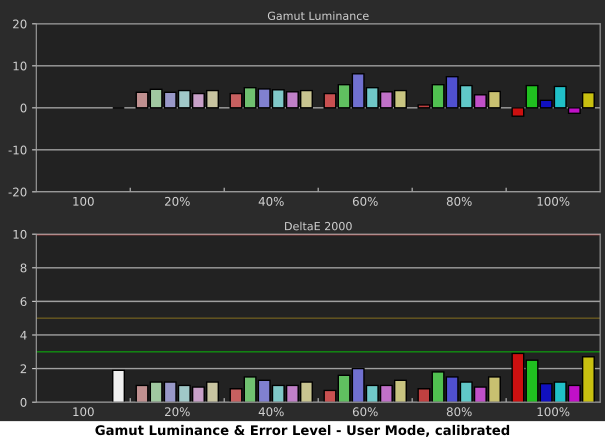 This screenshot has width=605, height=441. I want to click on y-tick-label: 20, so click(19, 24).